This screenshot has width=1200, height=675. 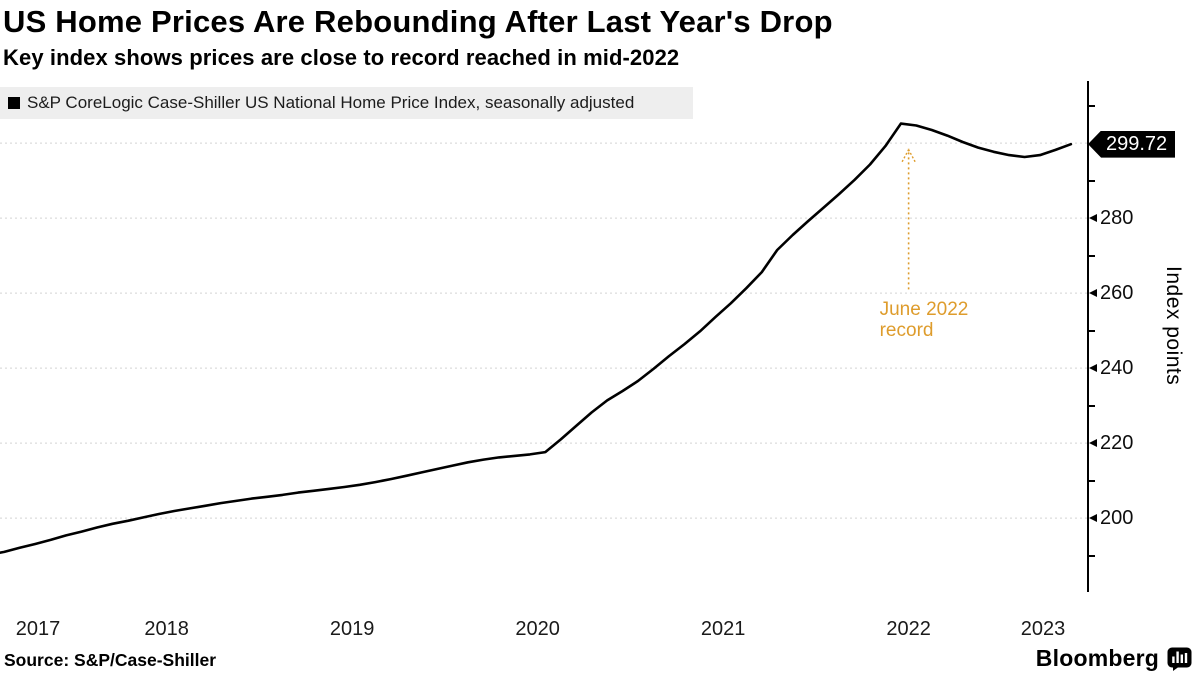 I want to click on x-tick-label: 2019, so click(x=352, y=629).